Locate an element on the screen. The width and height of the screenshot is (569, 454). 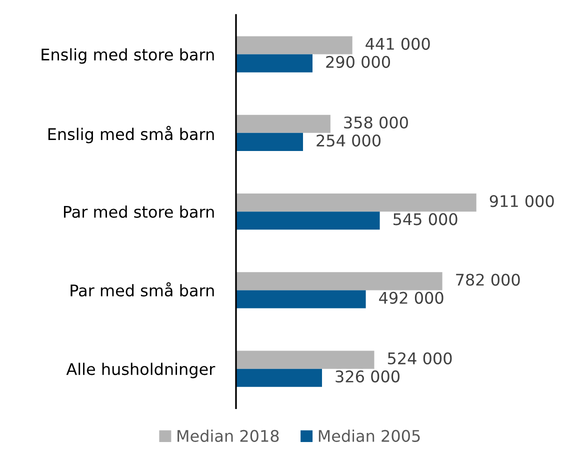
data-label: 290 000 is located at coordinates (358, 62).